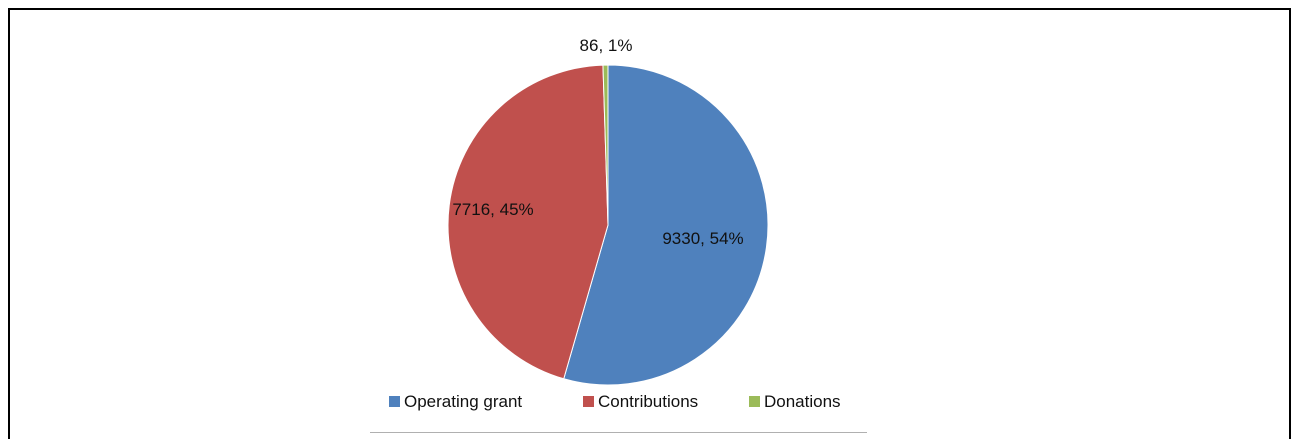 The width and height of the screenshot is (1301, 439). I want to click on legend-label-operating-grant: Operating grant, so click(463, 401).